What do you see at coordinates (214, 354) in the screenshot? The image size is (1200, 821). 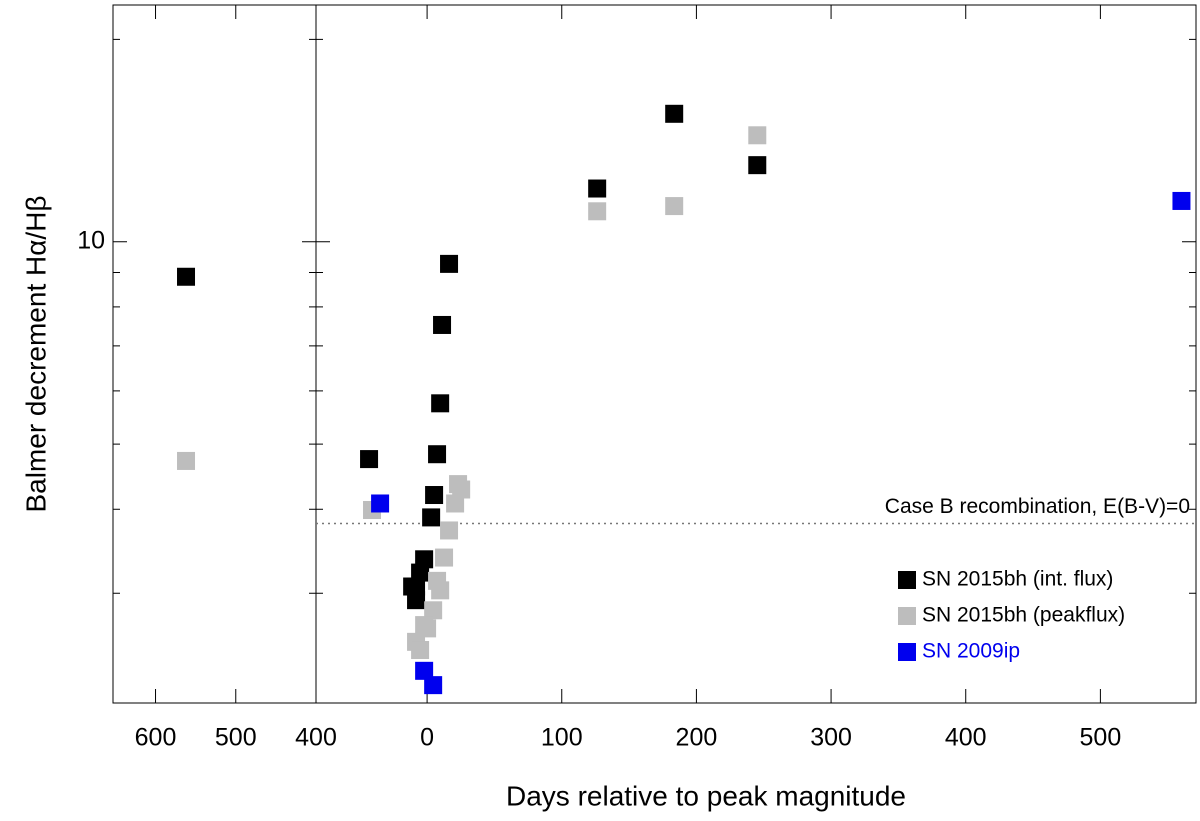 I see `plot-frame` at bounding box center [214, 354].